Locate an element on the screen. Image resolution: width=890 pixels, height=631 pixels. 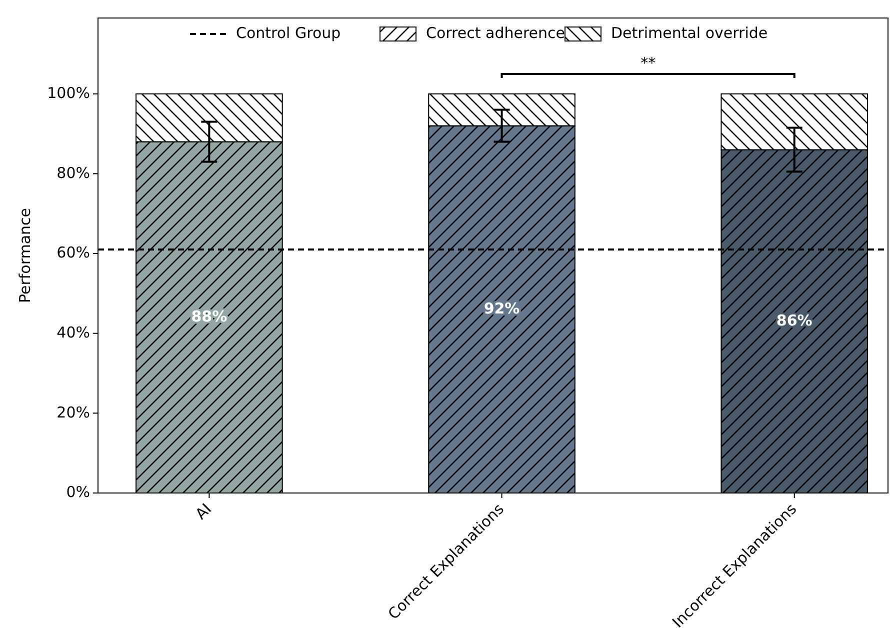
y-tick-label: 100% is located at coordinates (68, 93).